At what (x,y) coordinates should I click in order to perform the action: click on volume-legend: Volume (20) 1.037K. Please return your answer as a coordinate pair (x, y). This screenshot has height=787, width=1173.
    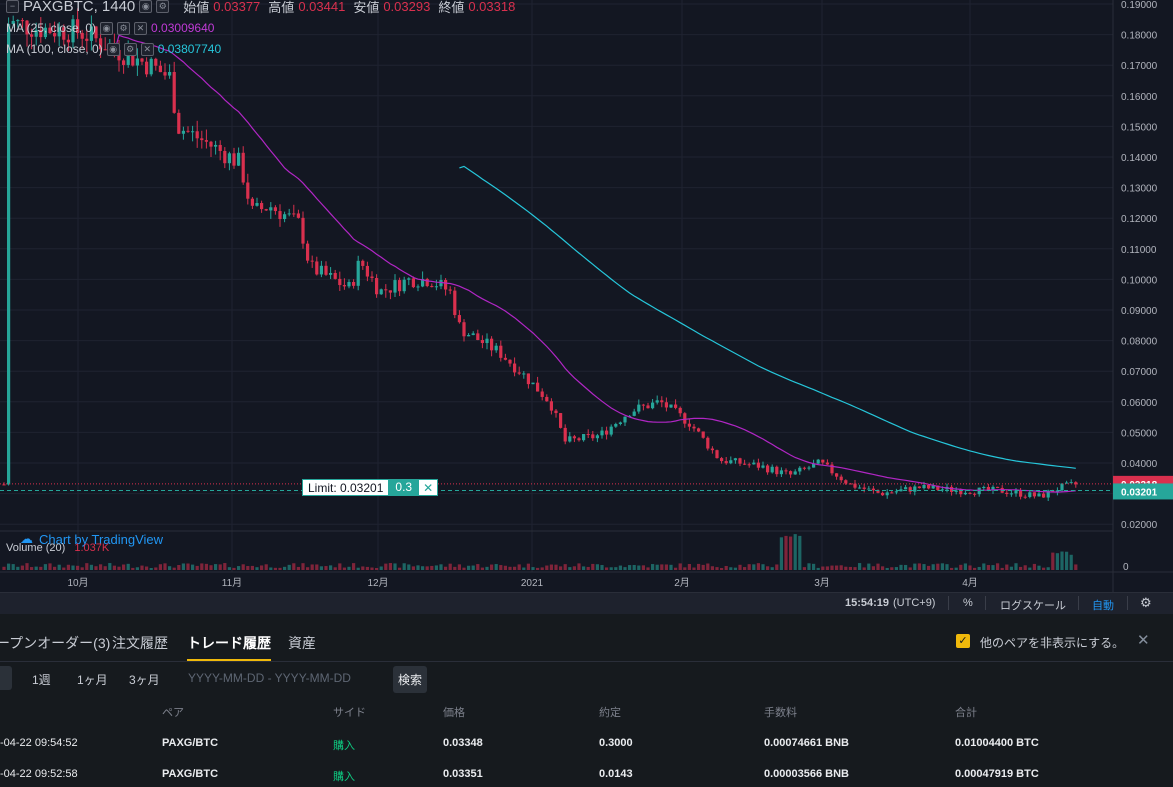
    Looking at the image, I should click on (57, 548).